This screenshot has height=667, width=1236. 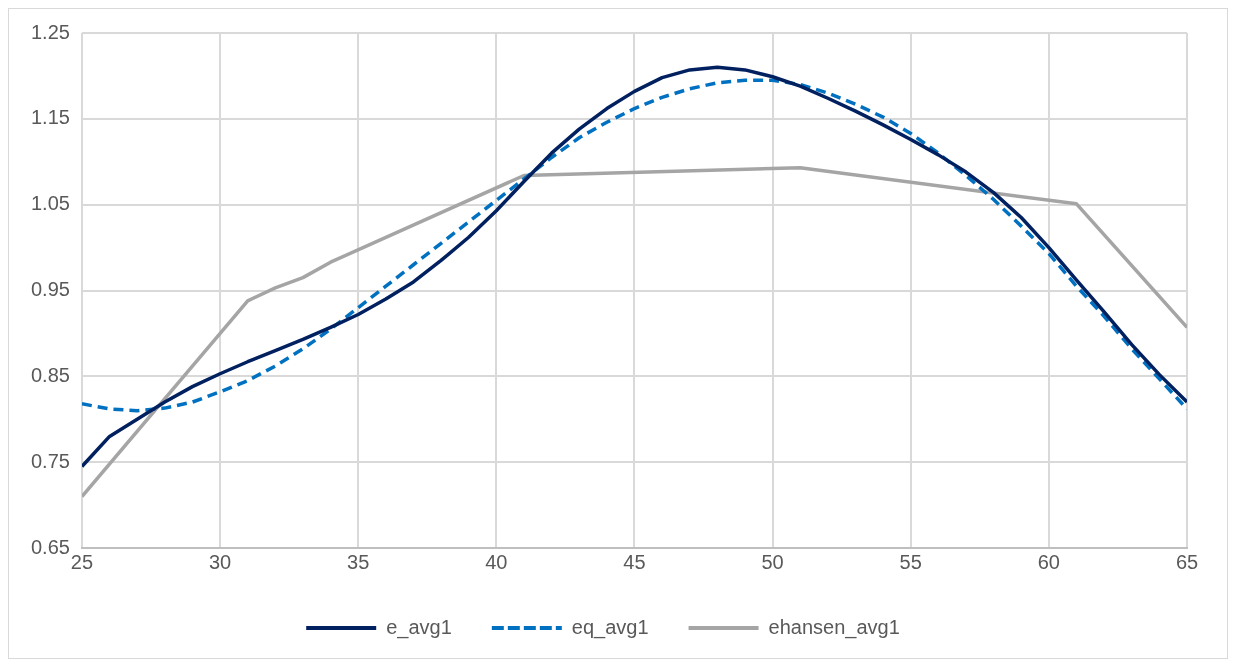 I want to click on y-tick-label: 0.95, so click(x=50, y=289).